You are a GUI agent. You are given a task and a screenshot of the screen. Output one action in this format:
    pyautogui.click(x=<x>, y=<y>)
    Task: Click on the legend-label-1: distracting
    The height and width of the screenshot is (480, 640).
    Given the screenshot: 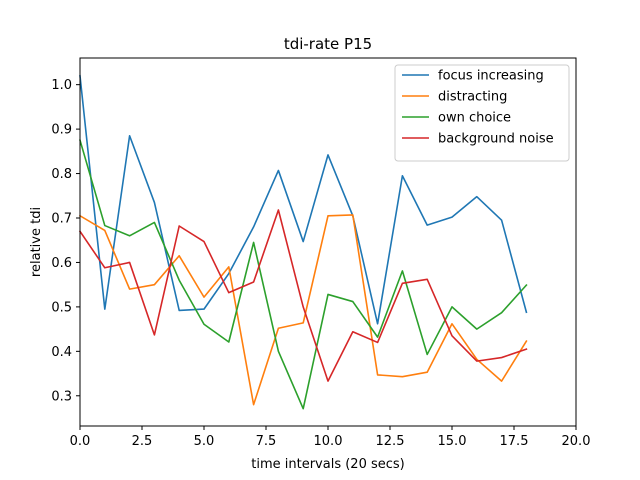 What is the action you would take?
    pyautogui.click(x=472, y=97)
    